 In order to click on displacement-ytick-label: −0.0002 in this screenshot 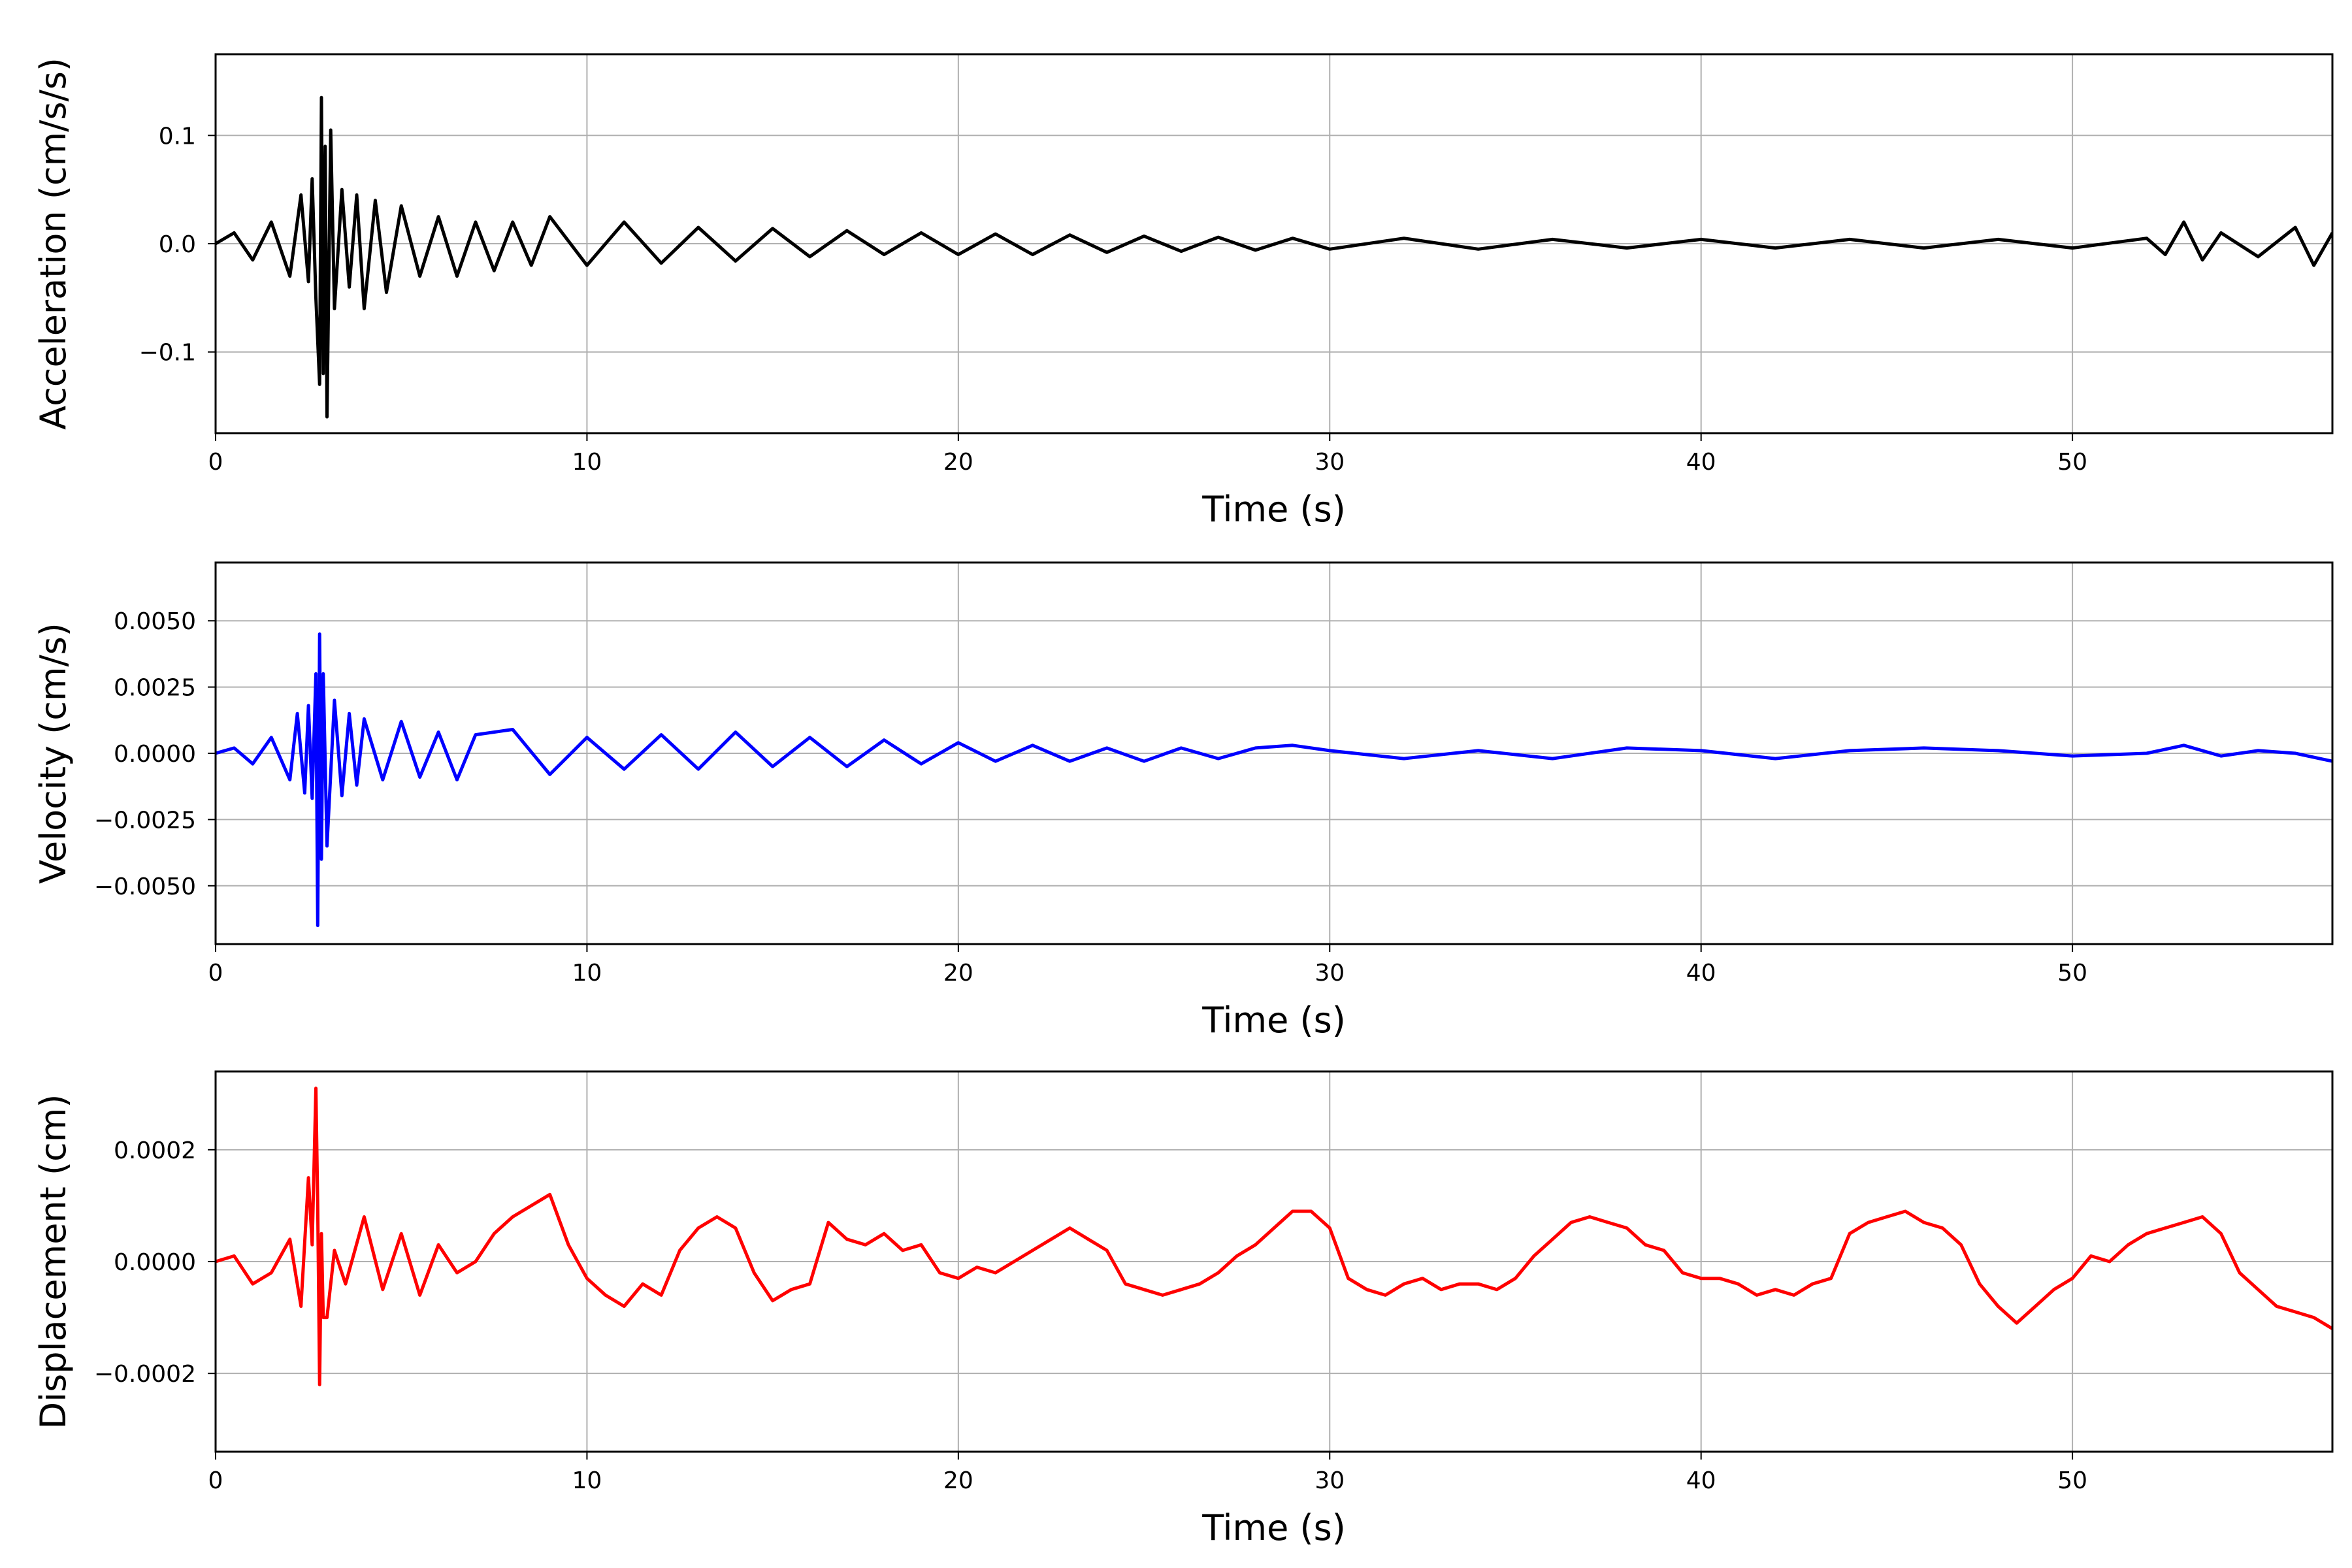, I will do `click(145, 1374)`.